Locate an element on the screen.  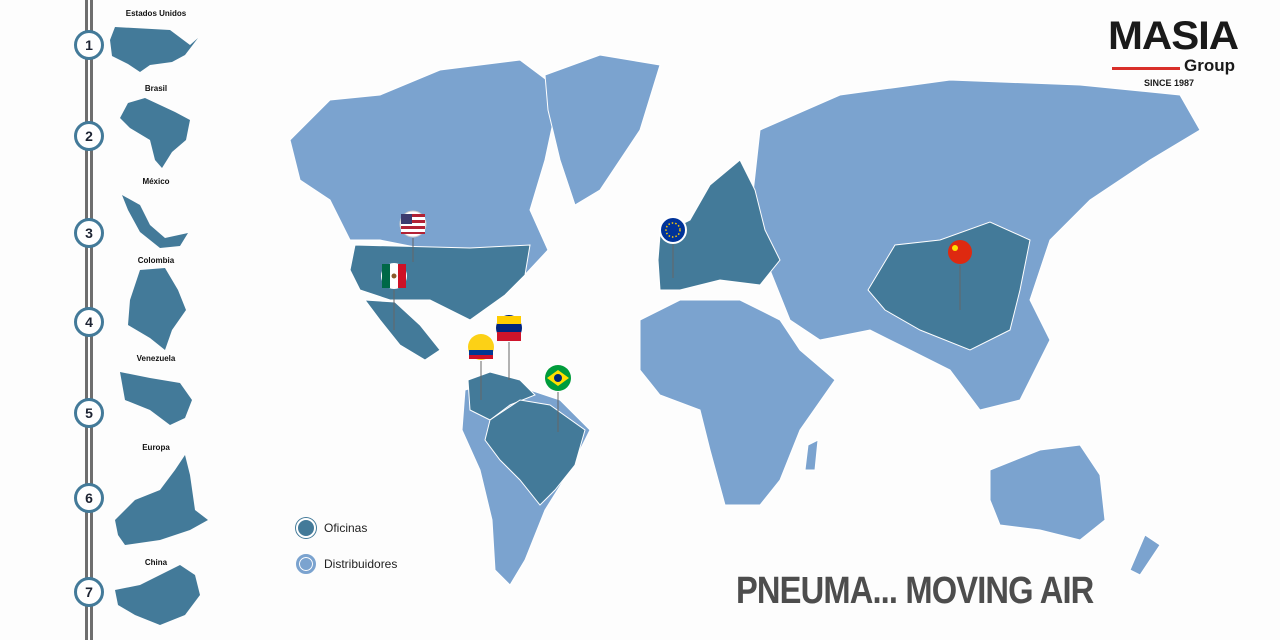
china-silhouette is located at coordinates (157, 595).